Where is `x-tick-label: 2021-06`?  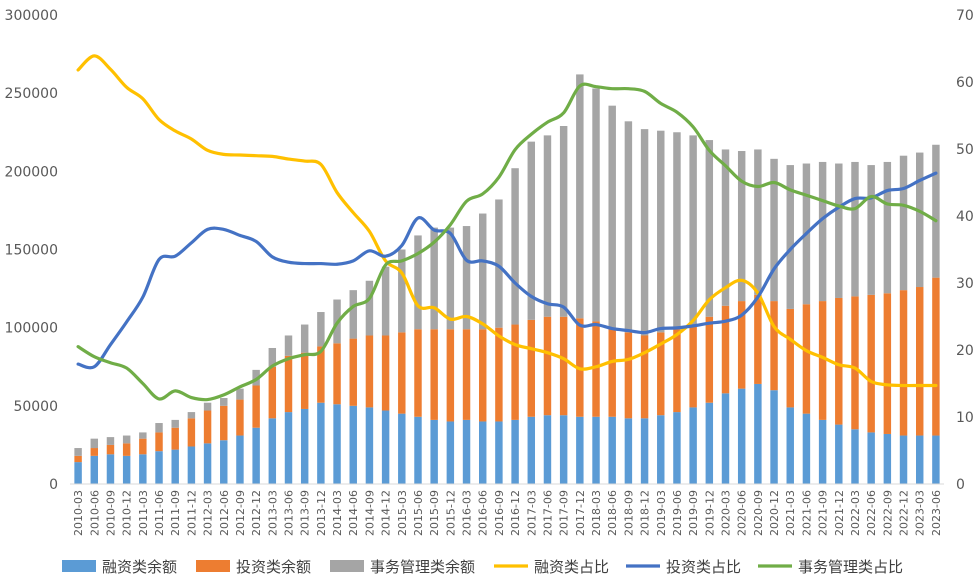 x-tick-label: 2021-06 is located at coordinates (806, 513).